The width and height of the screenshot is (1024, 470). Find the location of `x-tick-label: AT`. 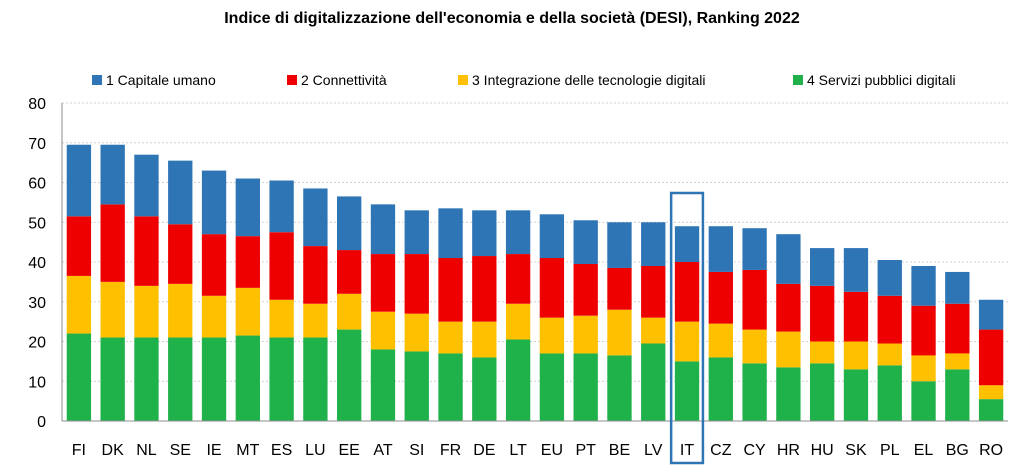

x-tick-label: AT is located at coordinates (382, 450).